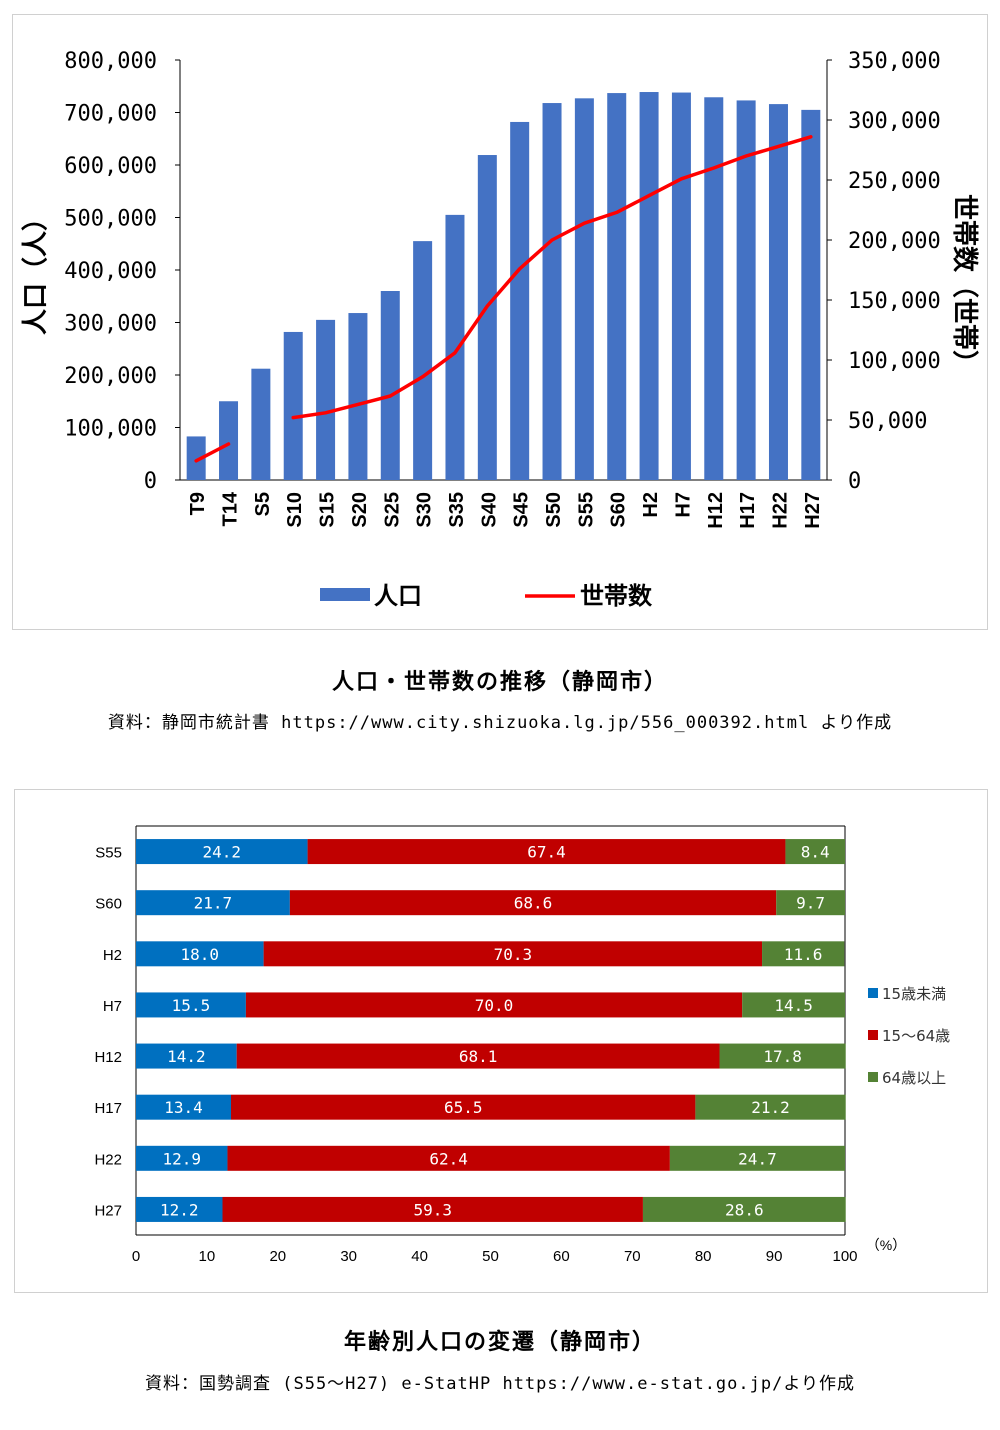  I want to click on age-segment-value: 18.0, so click(200, 954).